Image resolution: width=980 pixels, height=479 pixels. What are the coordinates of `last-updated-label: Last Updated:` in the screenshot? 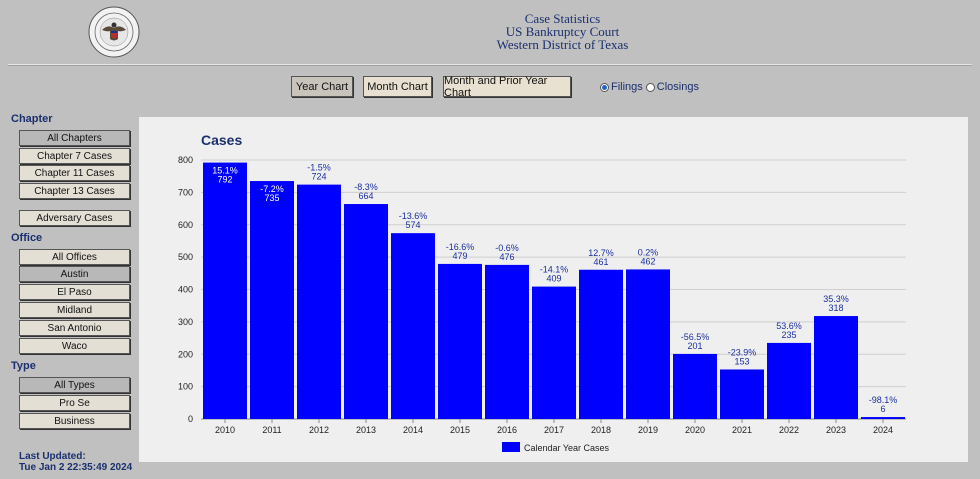 It's located at (52, 456).